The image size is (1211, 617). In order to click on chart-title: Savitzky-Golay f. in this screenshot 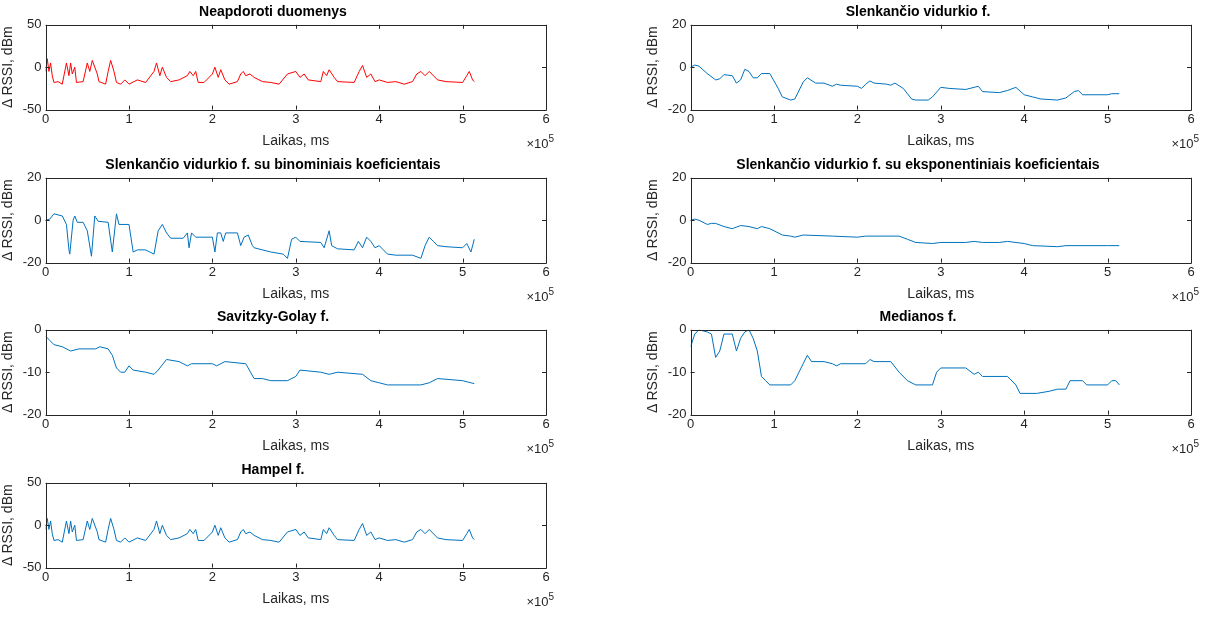, I will do `click(273, 316)`.